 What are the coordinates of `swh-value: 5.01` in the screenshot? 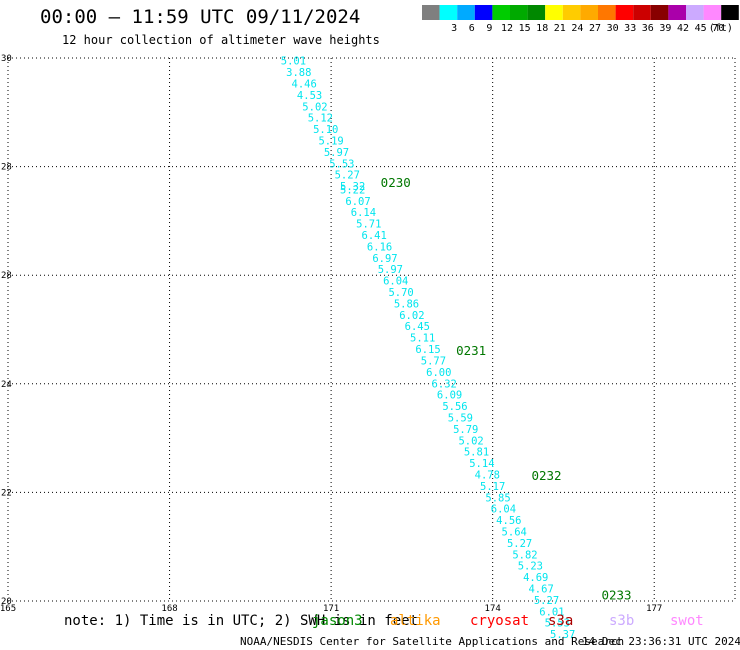 It's located at (293, 62).